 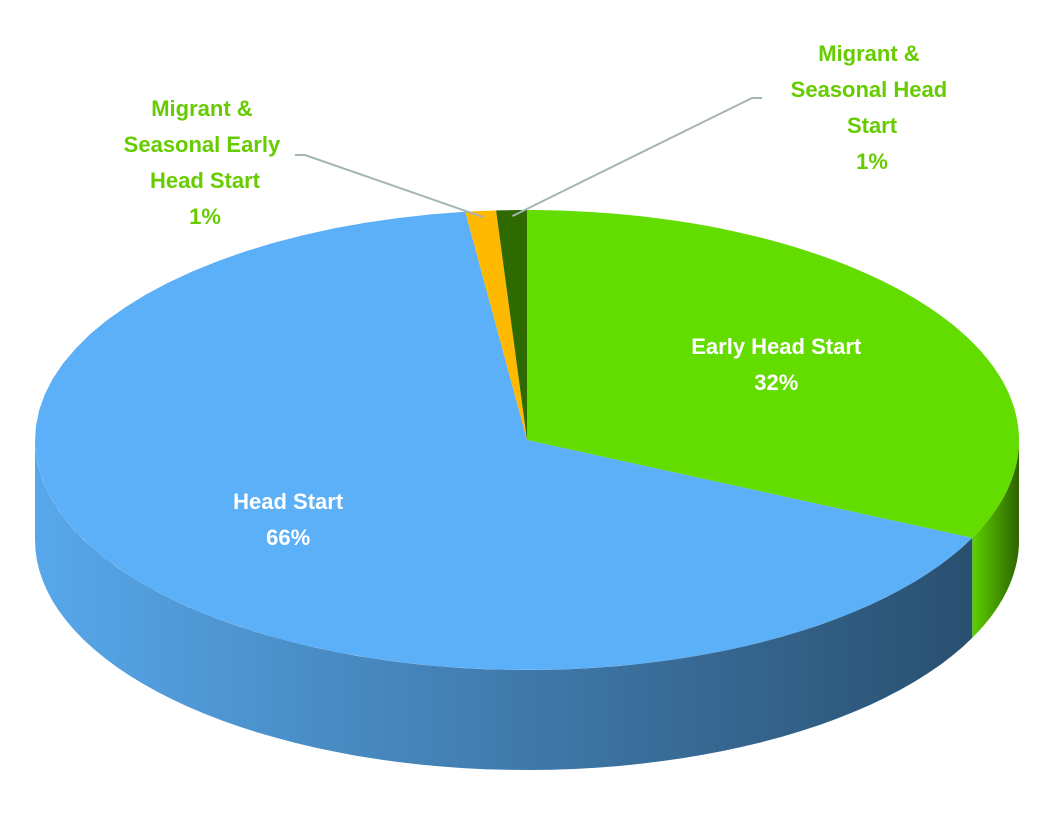 What do you see at coordinates (205, 180) in the screenshot?
I see `slice-label-line: Head Start` at bounding box center [205, 180].